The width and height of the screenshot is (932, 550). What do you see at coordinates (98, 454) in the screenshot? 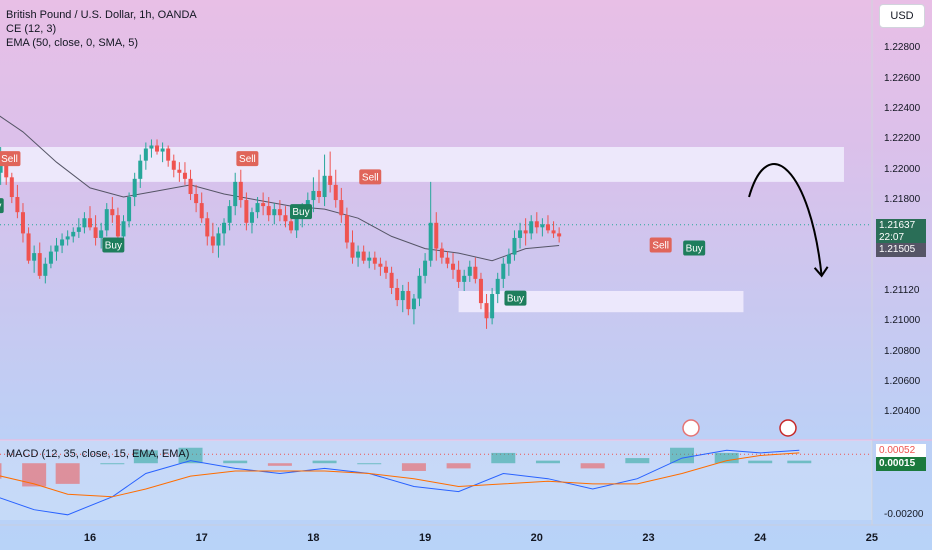
I see `macd-legend: MACD (12, 35, close, 15, EMA, EMA)` at bounding box center [98, 454].